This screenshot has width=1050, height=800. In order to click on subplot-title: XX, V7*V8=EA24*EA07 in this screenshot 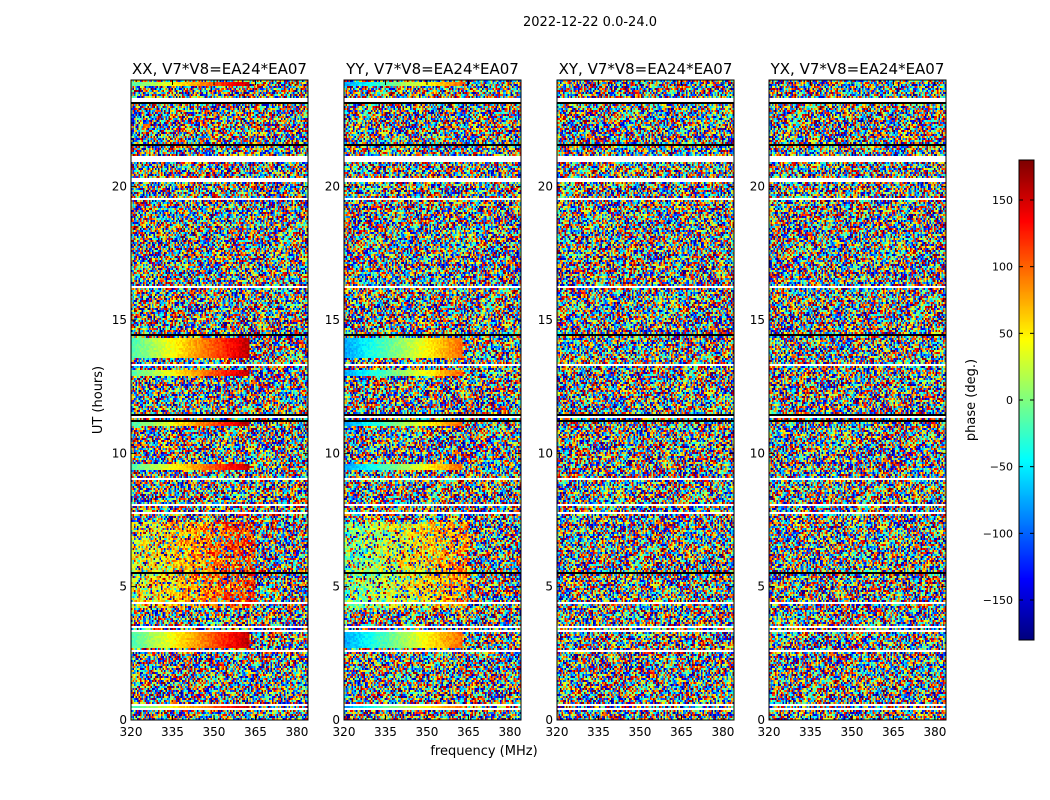, I will do `click(219, 69)`.